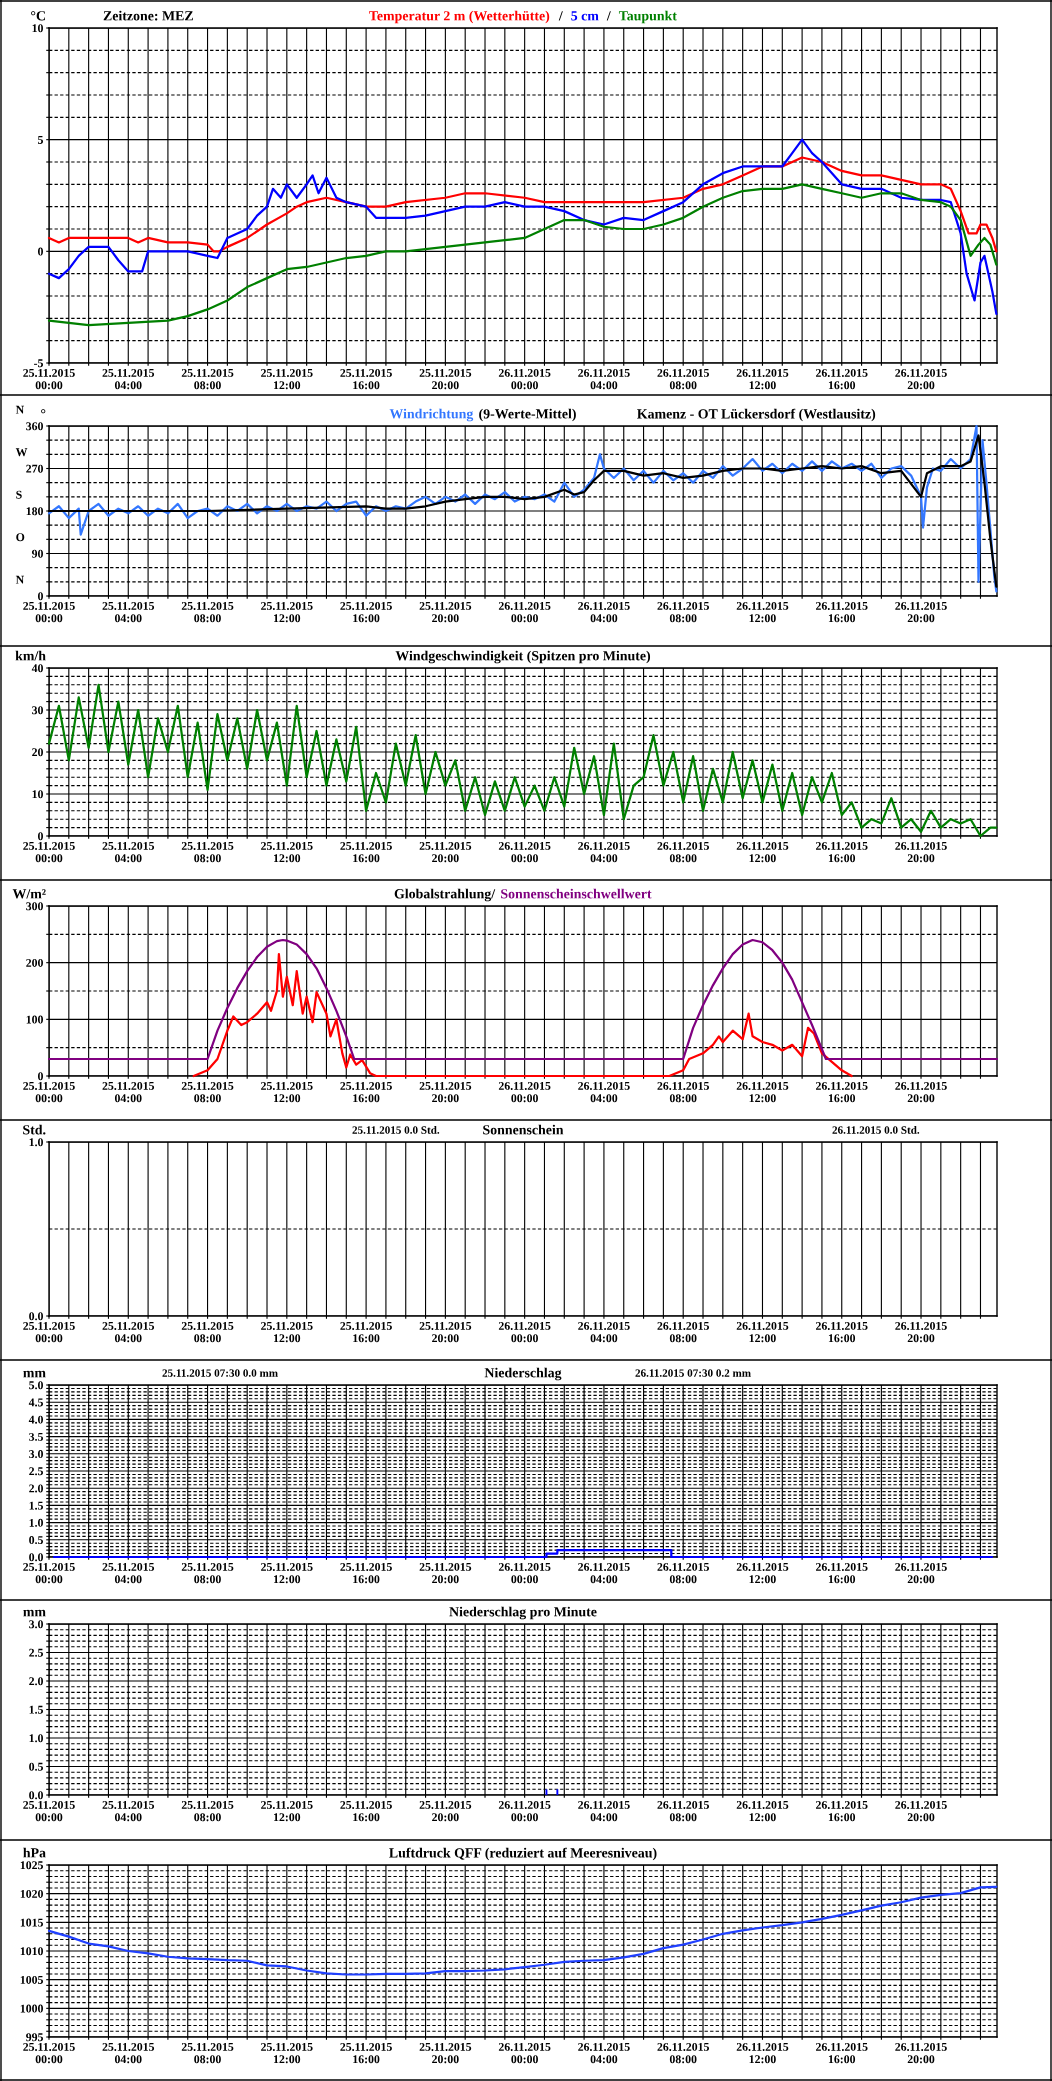 This screenshot has height=2081, width=1052. I want to click on y-tick-label: 270, so click(34, 468).